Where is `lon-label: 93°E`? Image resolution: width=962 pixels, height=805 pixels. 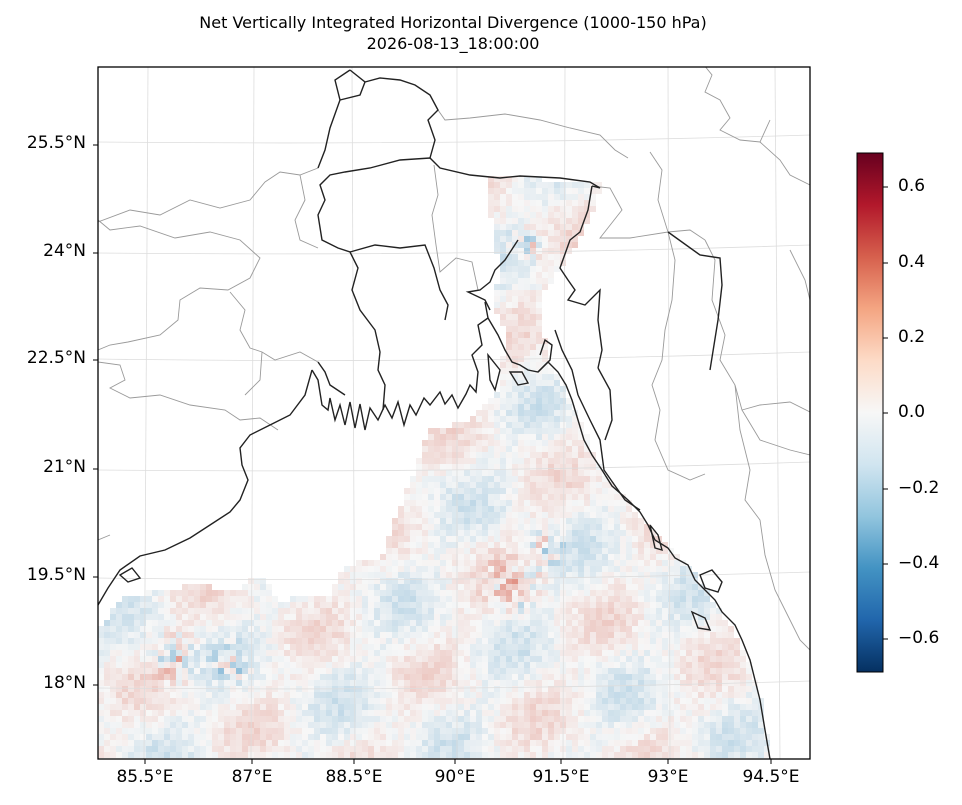
lon-label: 93°E is located at coordinates (668, 777).